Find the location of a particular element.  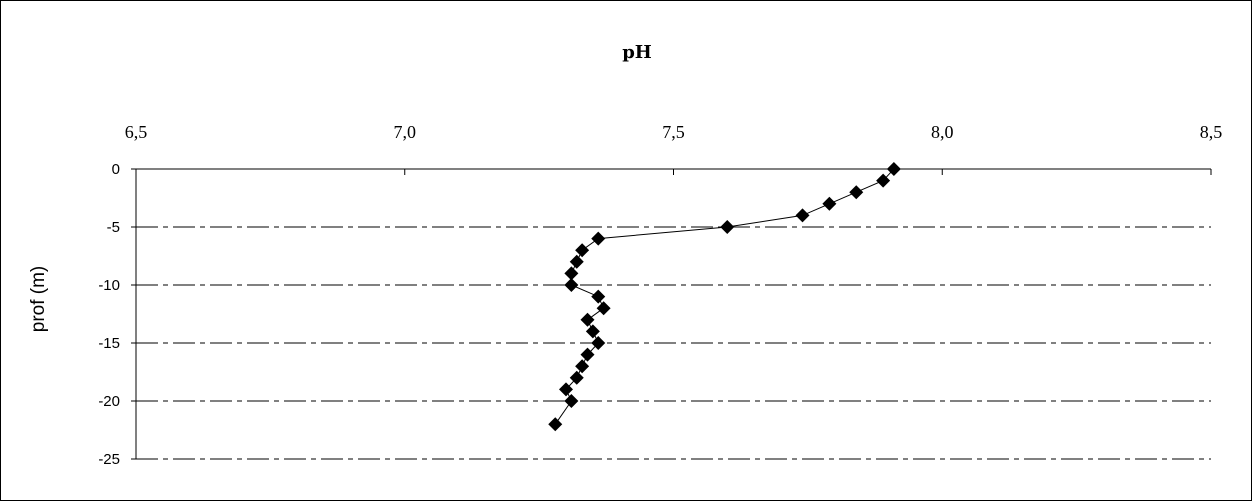

y-tick-label: -10 is located at coordinates (109, 285).